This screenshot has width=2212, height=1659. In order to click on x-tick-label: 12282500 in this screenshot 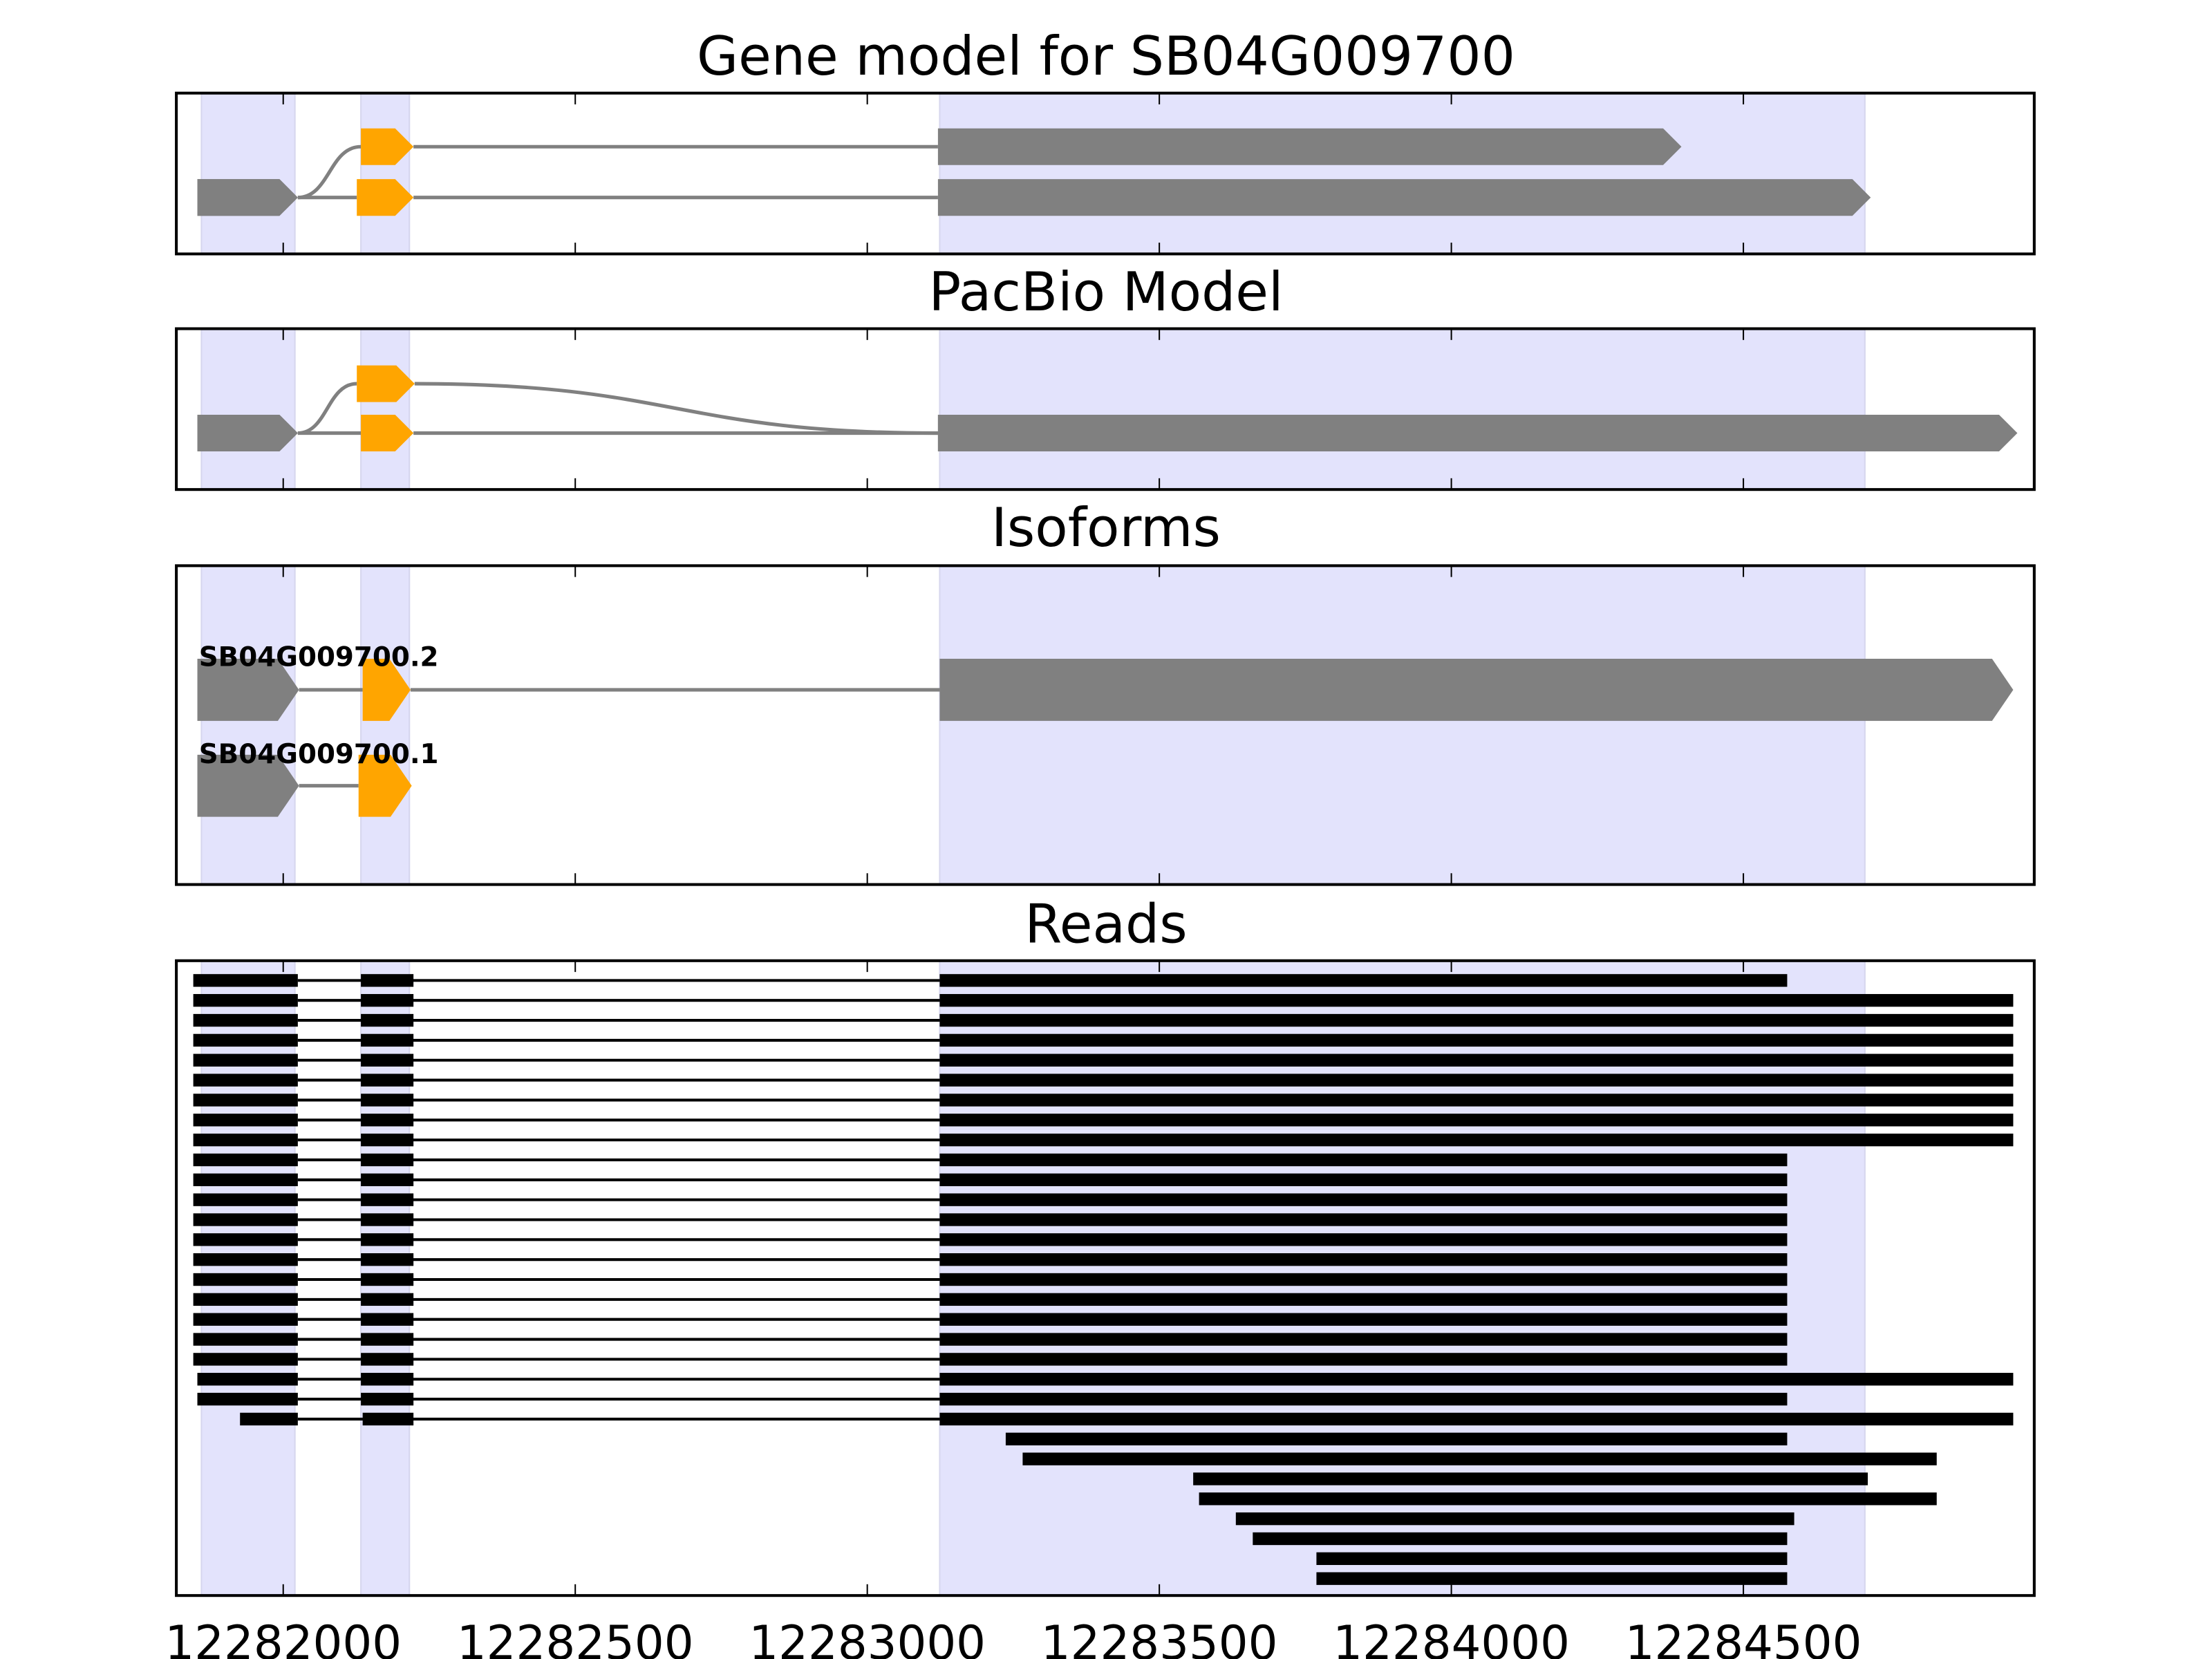, I will do `click(575, 1637)`.